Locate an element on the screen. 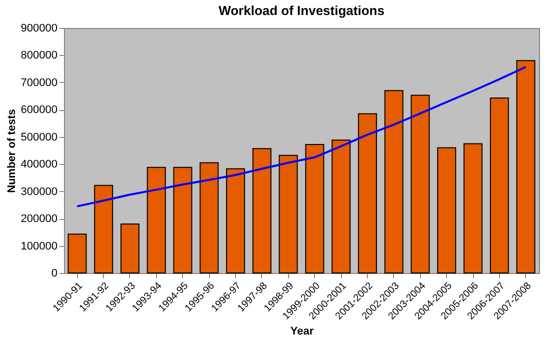  y-tick-label: 500000 is located at coordinates (39, 137).